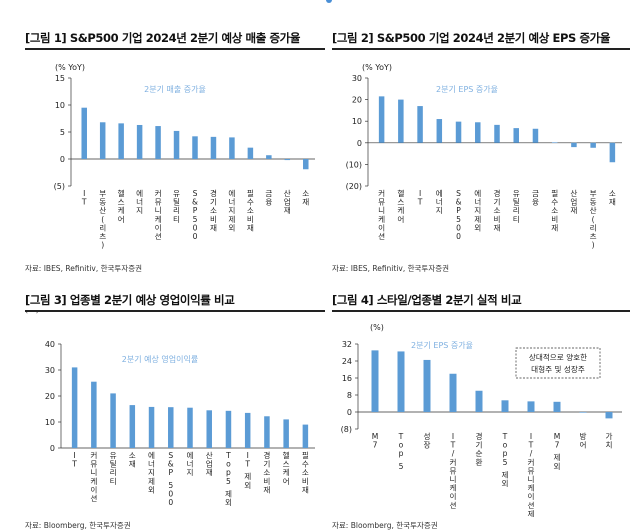 The height and width of the screenshot is (532, 630). What do you see at coordinates (354, 164) in the screenshot?
I see `y-tick-label: (10)` at bounding box center [354, 164].